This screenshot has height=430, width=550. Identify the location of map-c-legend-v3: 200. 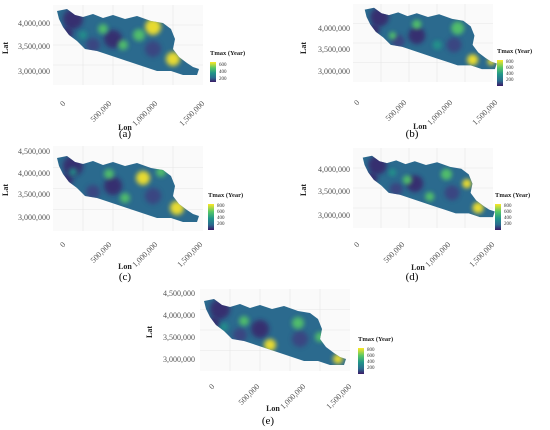
(221, 224).